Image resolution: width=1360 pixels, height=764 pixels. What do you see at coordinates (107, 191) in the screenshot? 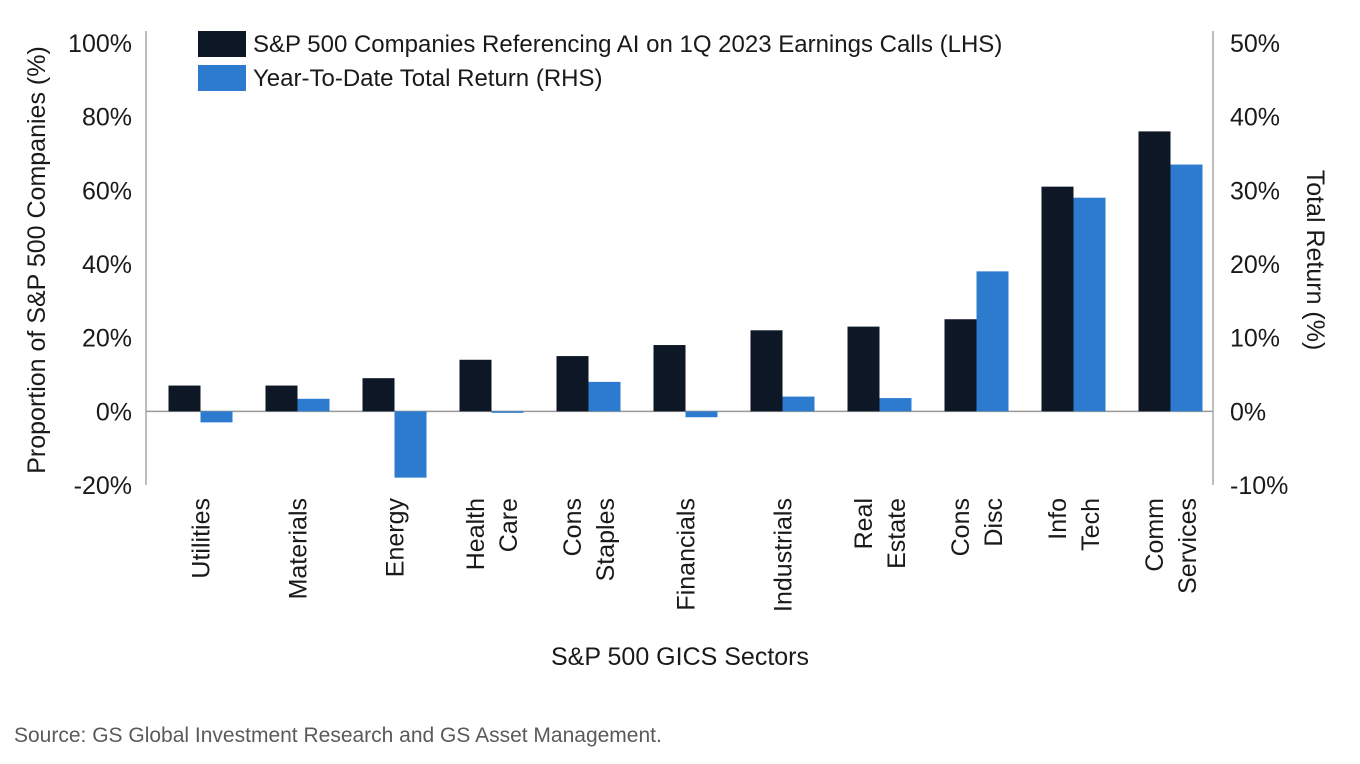
I see `y-tick-left-label: 60%` at bounding box center [107, 191].